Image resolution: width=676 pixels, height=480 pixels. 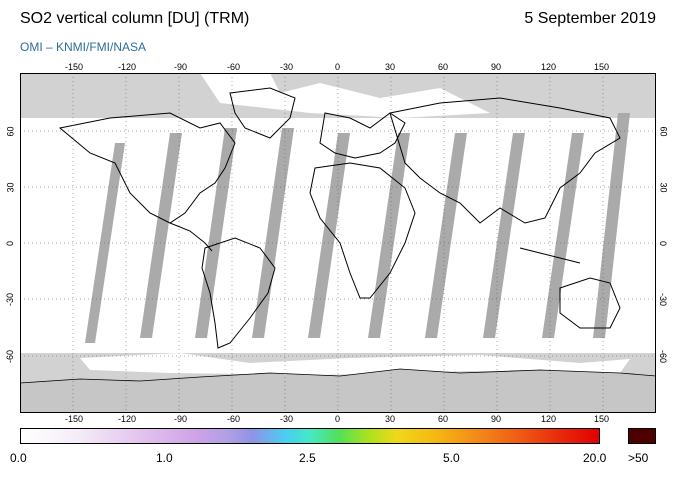 I want to click on lon-tick-bottom: -60, so click(x=234, y=419).